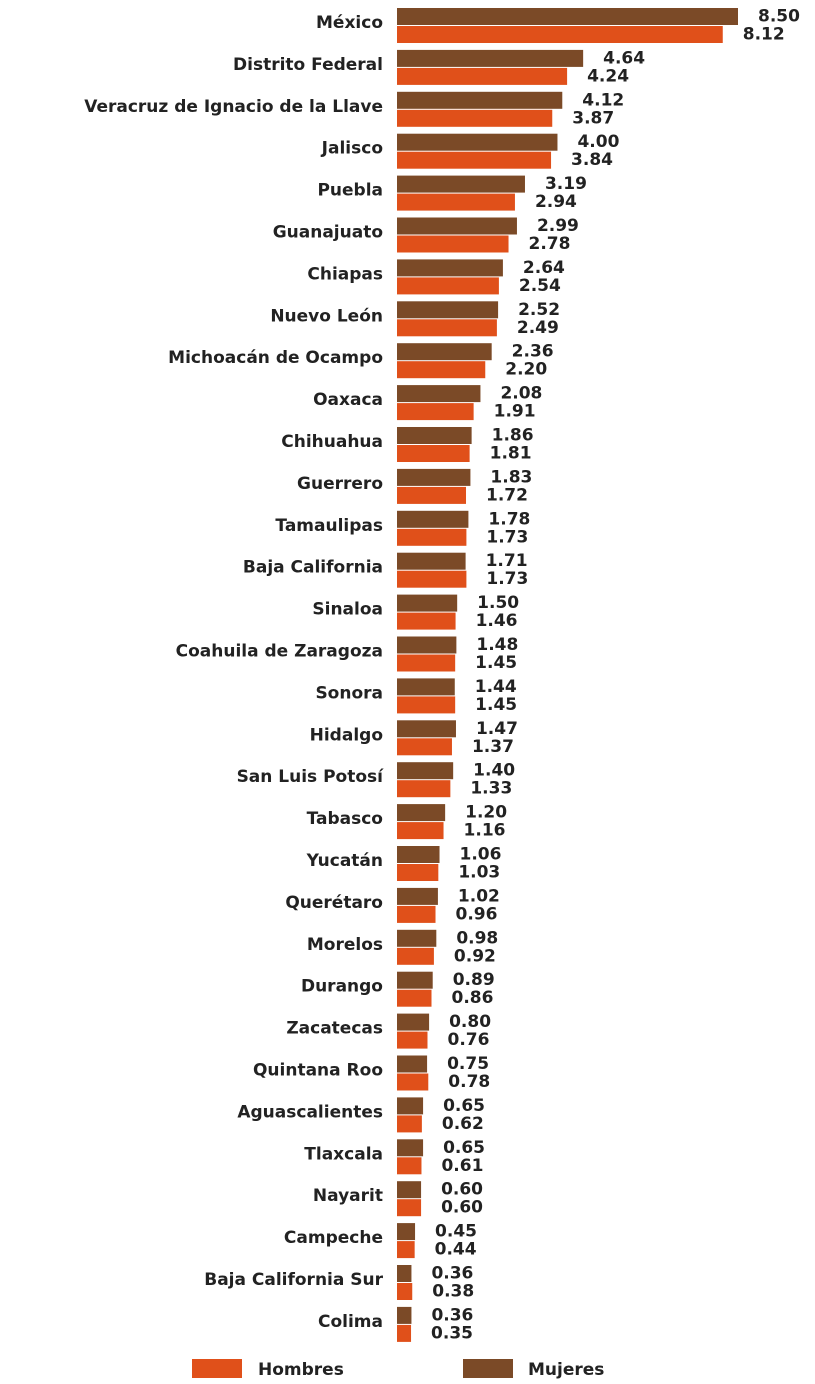 Image resolution: width=815 pixels, height=1384 pixels. I want to click on value-label: 2.08, so click(521, 394).